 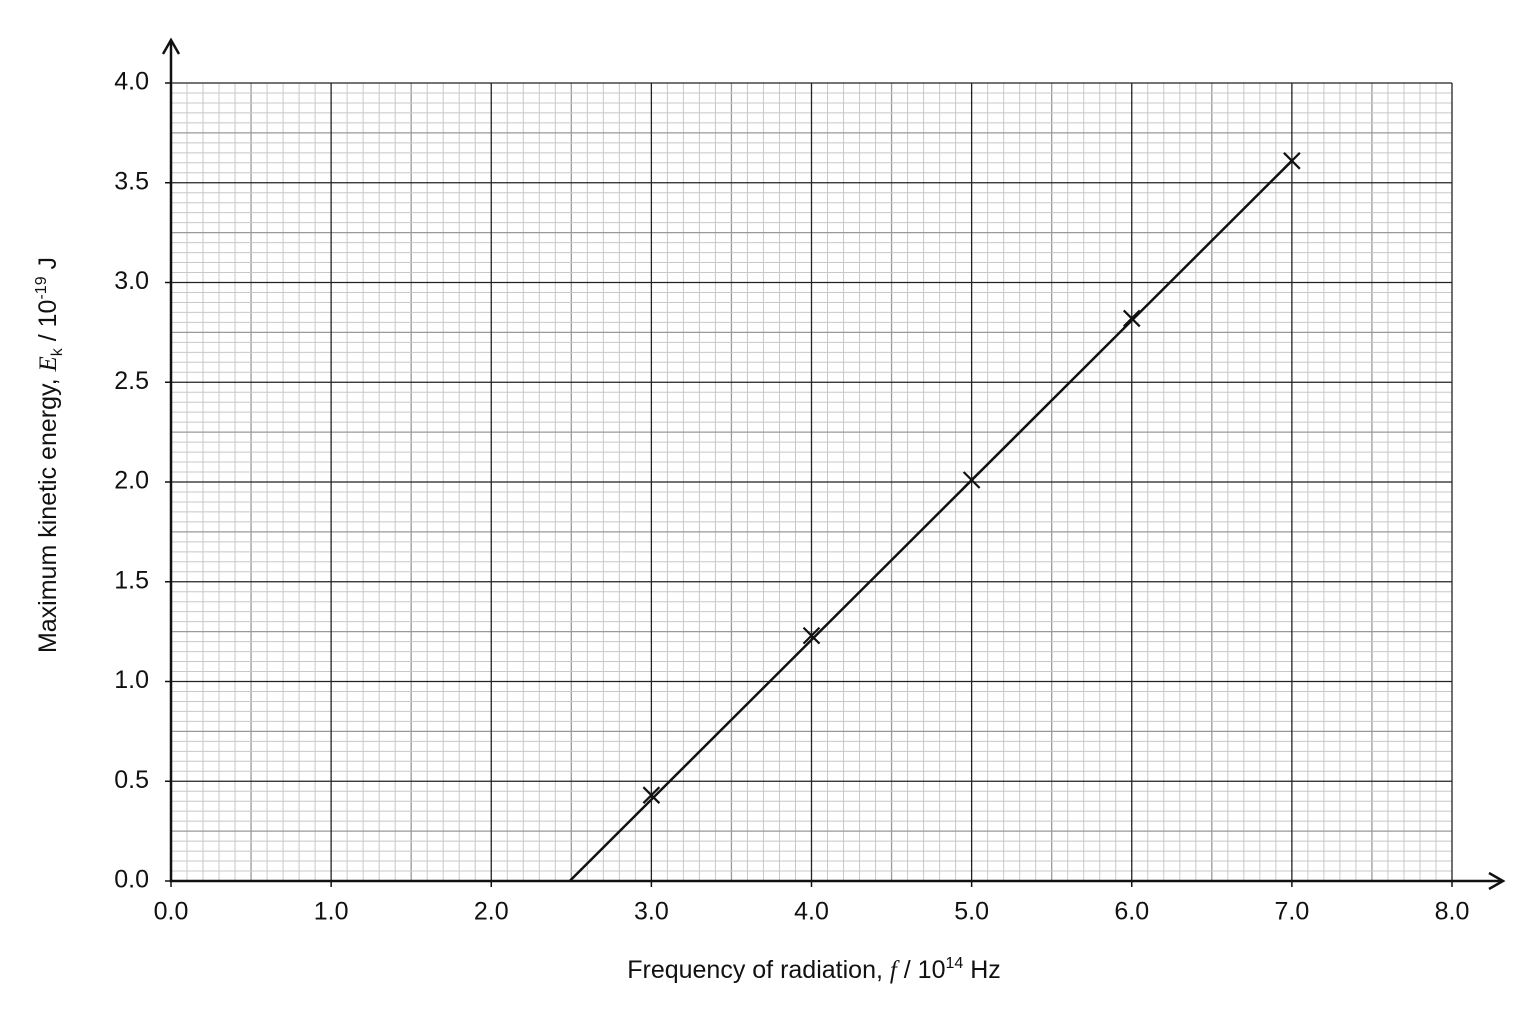 What do you see at coordinates (131, 680) in the screenshot?
I see `y-tick-label: 1.0` at bounding box center [131, 680].